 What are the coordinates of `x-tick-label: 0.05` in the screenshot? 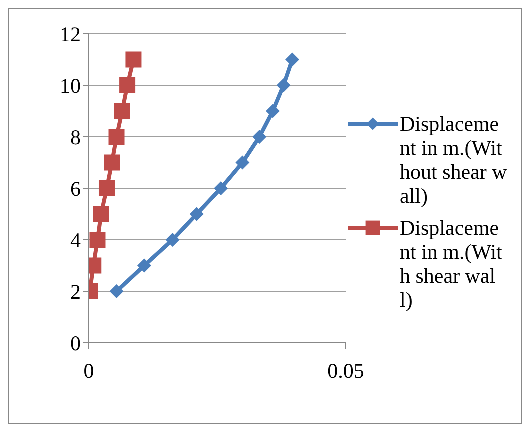 It's located at (346, 370).